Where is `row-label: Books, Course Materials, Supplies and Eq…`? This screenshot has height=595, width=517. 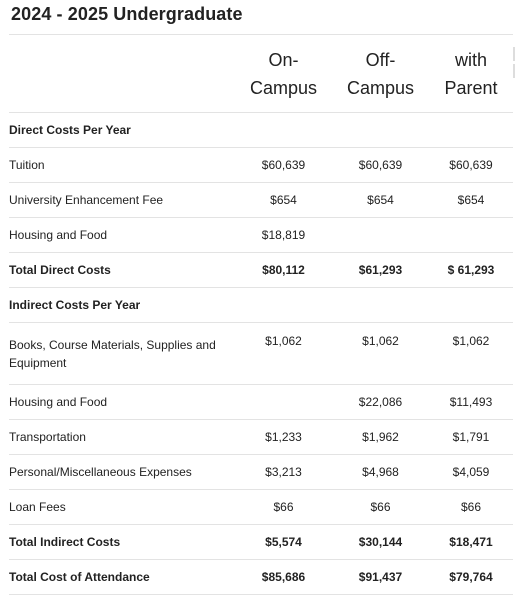
row-label: Books, Course Materials, Supplies and Eq… is located at coordinates (122, 353).